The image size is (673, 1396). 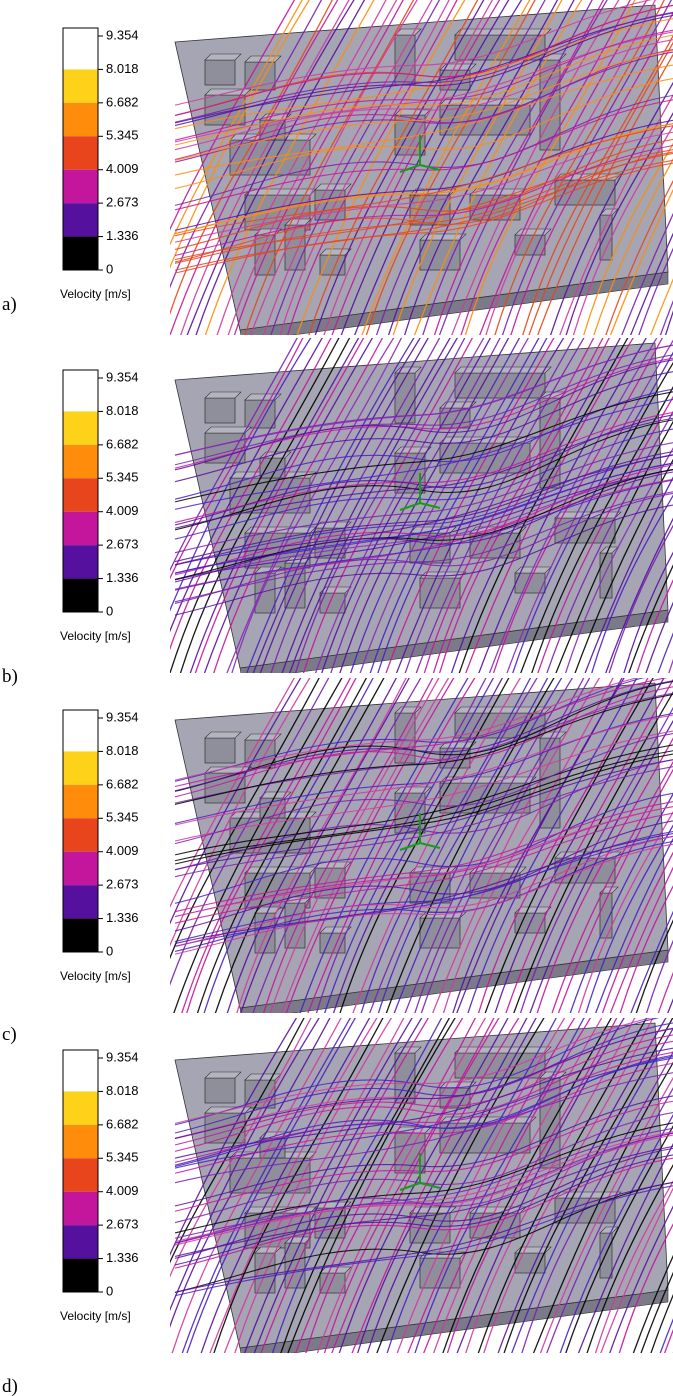 What do you see at coordinates (109, 950) in the screenshot?
I see `legend-tick-label: 0` at bounding box center [109, 950].